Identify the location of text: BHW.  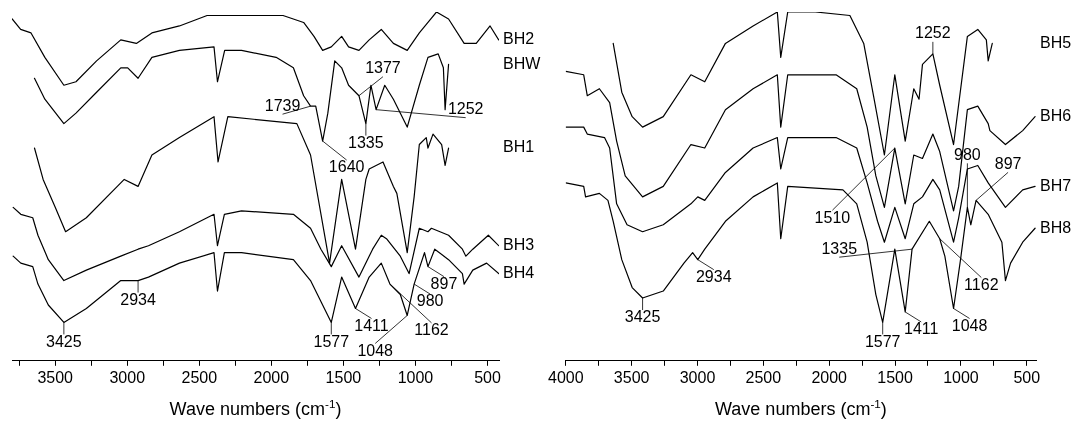
(522, 63).